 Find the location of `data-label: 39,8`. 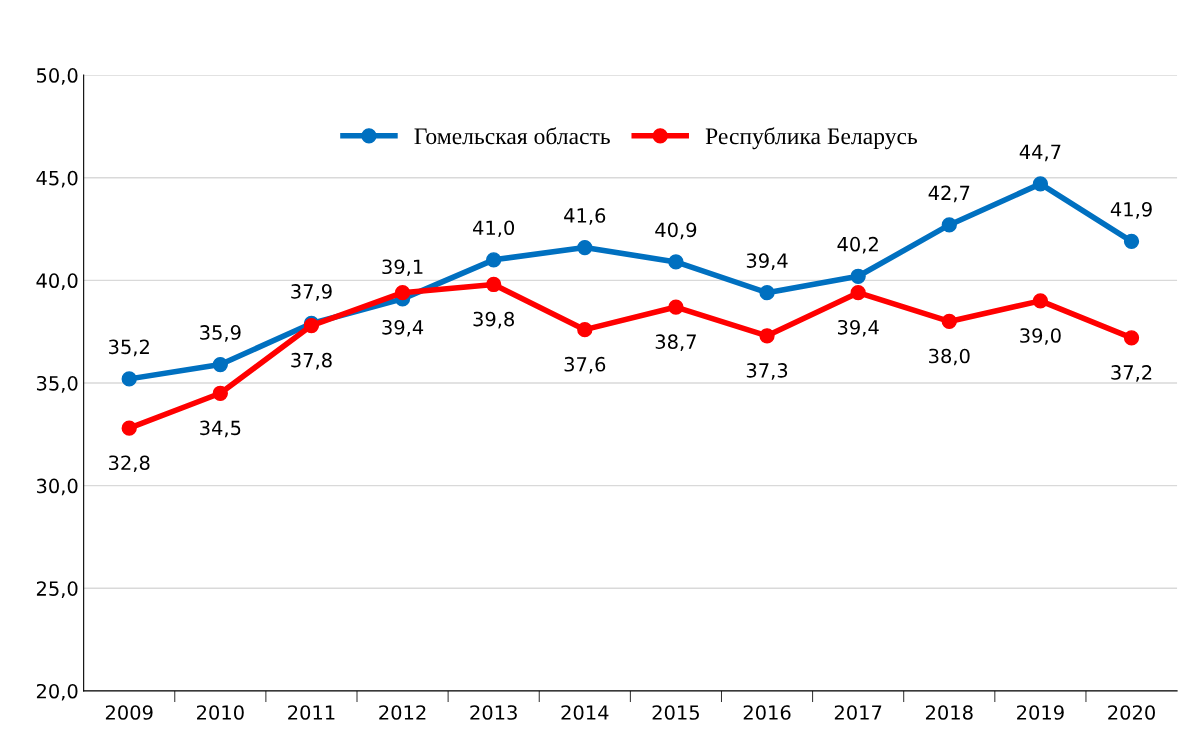

data-label: 39,8 is located at coordinates (493, 320).